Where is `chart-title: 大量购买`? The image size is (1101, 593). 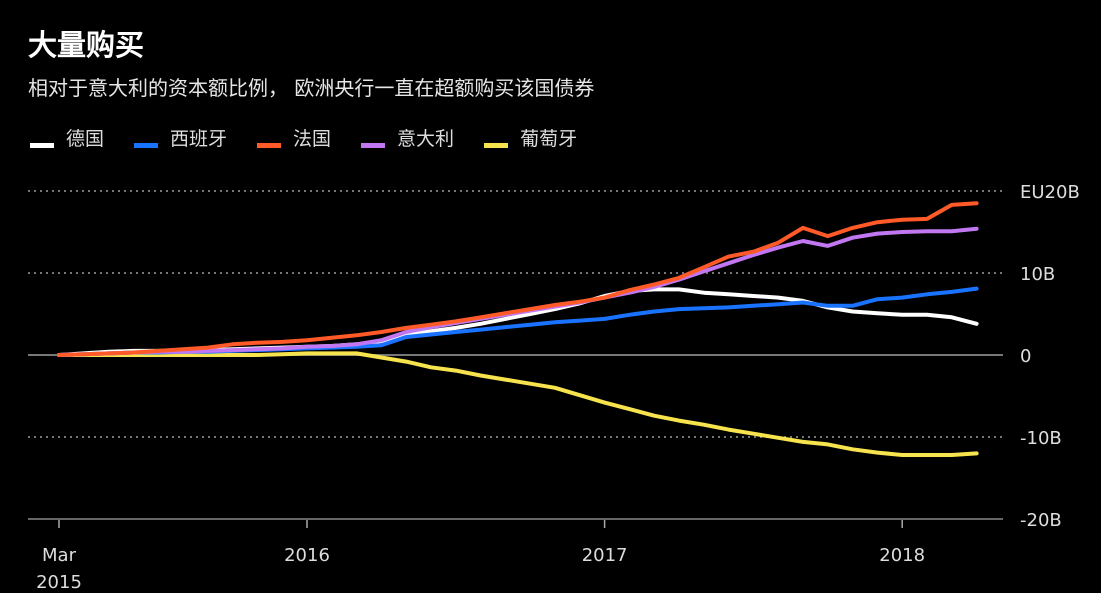 chart-title: 大量购买 is located at coordinates (86, 45).